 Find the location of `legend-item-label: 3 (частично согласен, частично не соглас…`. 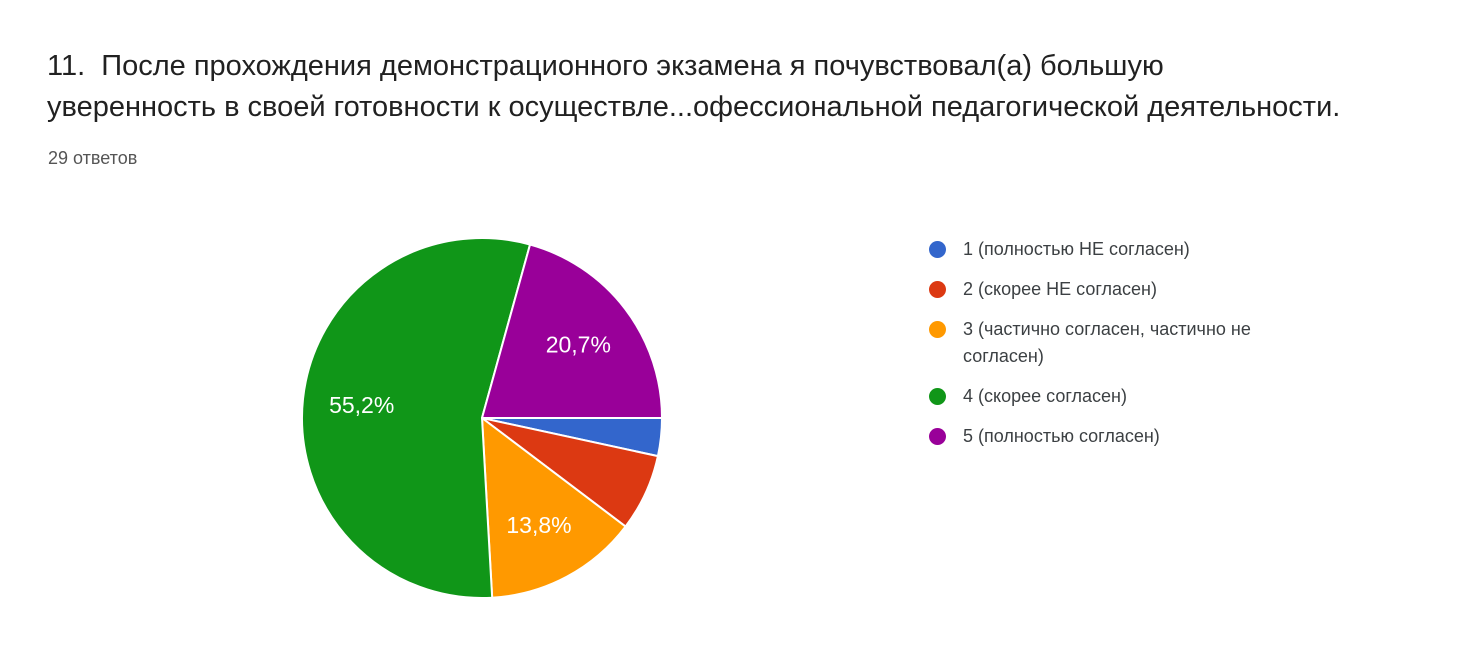

legend-item-label: 3 (частично согласен, частично не соглас… is located at coordinates (1107, 342).